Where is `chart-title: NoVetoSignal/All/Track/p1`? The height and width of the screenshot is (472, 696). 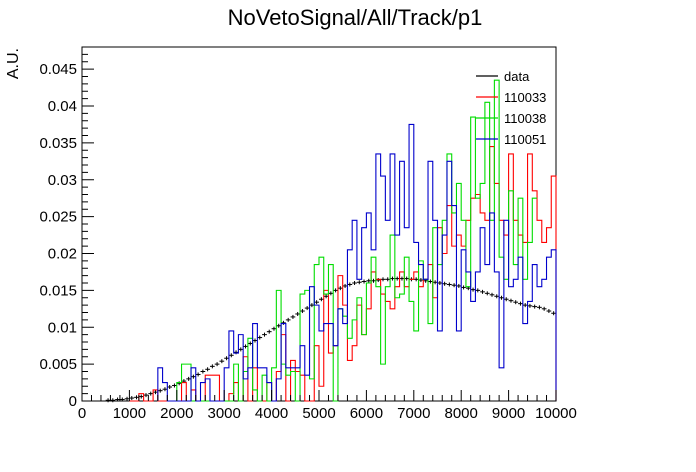 chart-title: NoVetoSignal/All/Track/p1 is located at coordinates (355, 17).